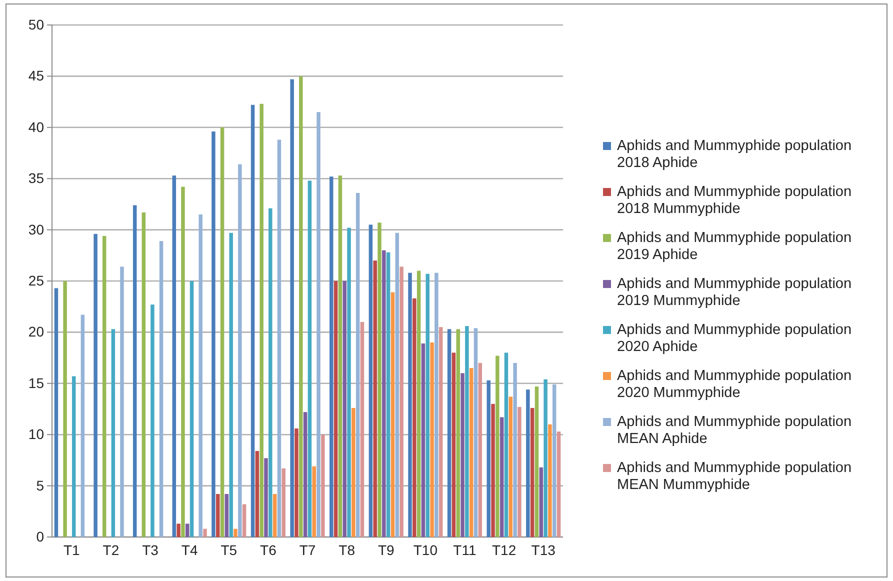 Image resolution: width=893 pixels, height=581 pixels. What do you see at coordinates (36, 126) in the screenshot?
I see `y-tick-label: 40` at bounding box center [36, 126].